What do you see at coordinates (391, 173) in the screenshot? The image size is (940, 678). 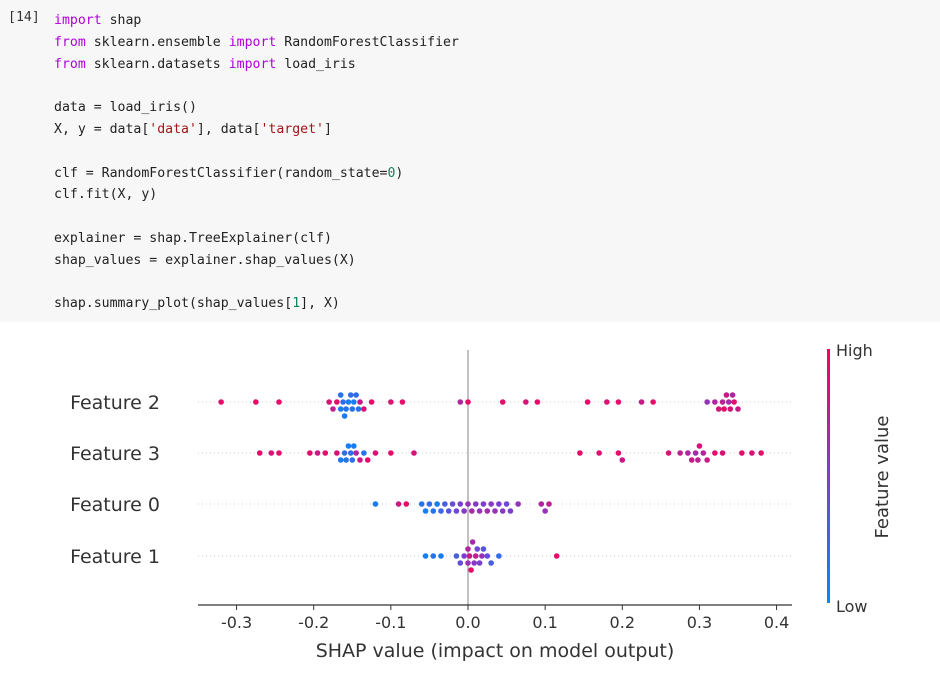 I see `code-token: 0` at bounding box center [391, 173].